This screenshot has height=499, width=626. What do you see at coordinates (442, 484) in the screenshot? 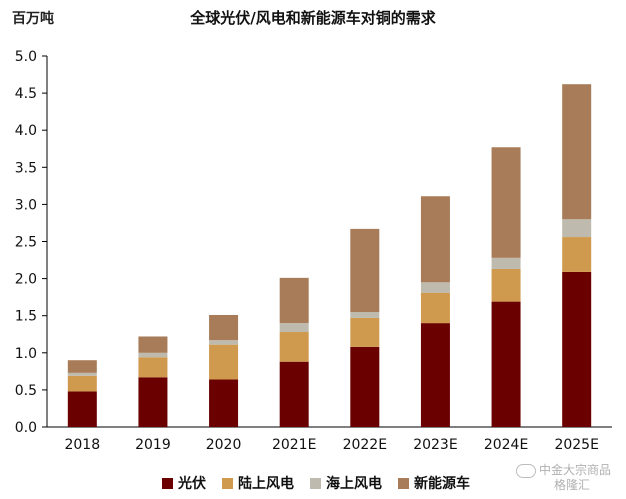
I see `legend-label: 新能源车` at bounding box center [442, 484].